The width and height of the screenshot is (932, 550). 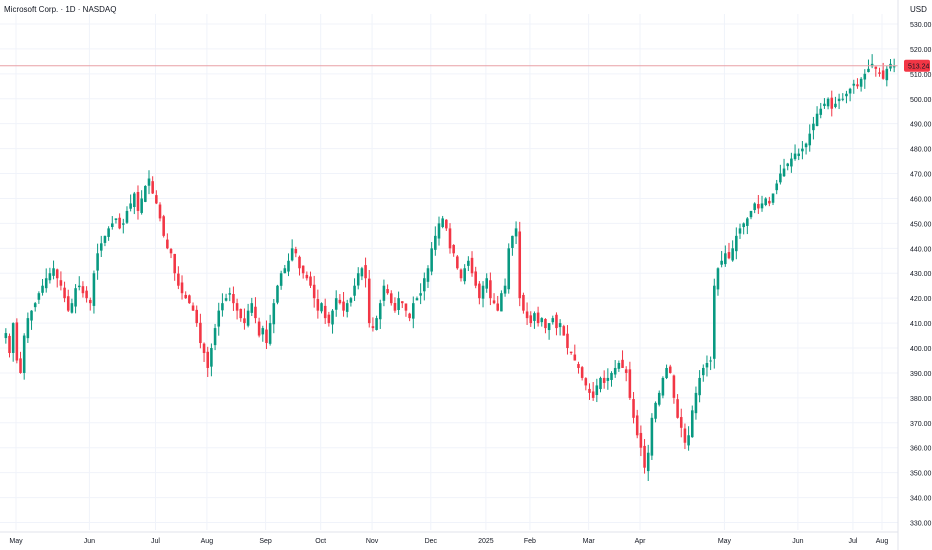 I want to click on x-tick-label: Sep, so click(x=265, y=541).